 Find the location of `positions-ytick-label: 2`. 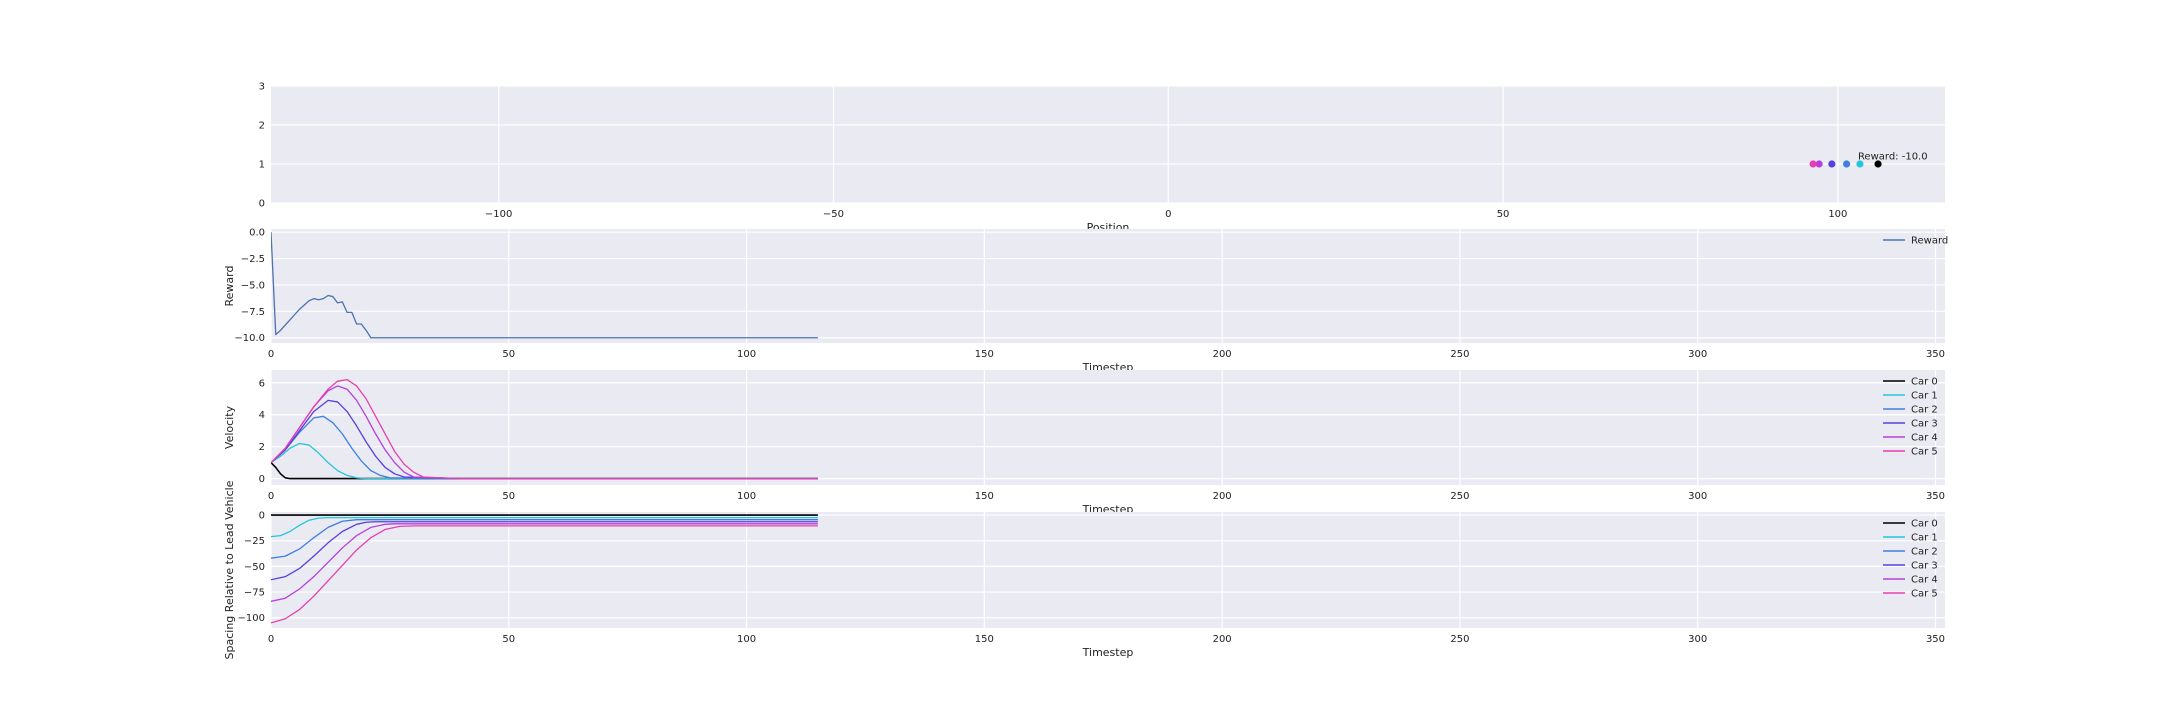

positions-ytick-label: 2 is located at coordinates (262, 126).